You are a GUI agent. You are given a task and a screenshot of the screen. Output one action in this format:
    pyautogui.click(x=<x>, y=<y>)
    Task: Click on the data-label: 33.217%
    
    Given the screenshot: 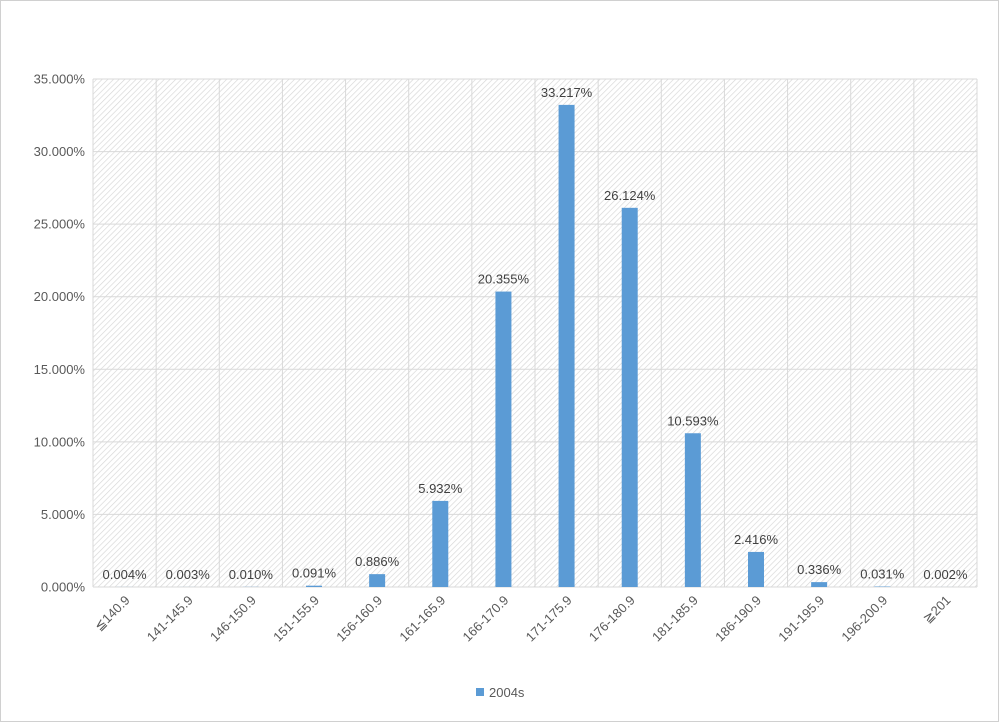 What is the action you would take?
    pyautogui.click(x=567, y=92)
    